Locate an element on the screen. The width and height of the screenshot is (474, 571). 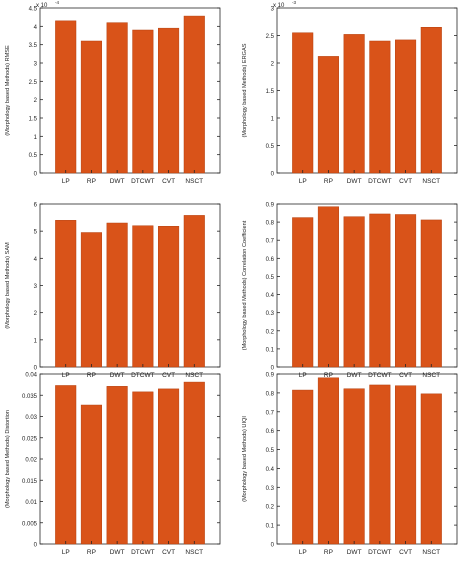
y-tick-label: 0.6 is located at coordinates (270, 260).